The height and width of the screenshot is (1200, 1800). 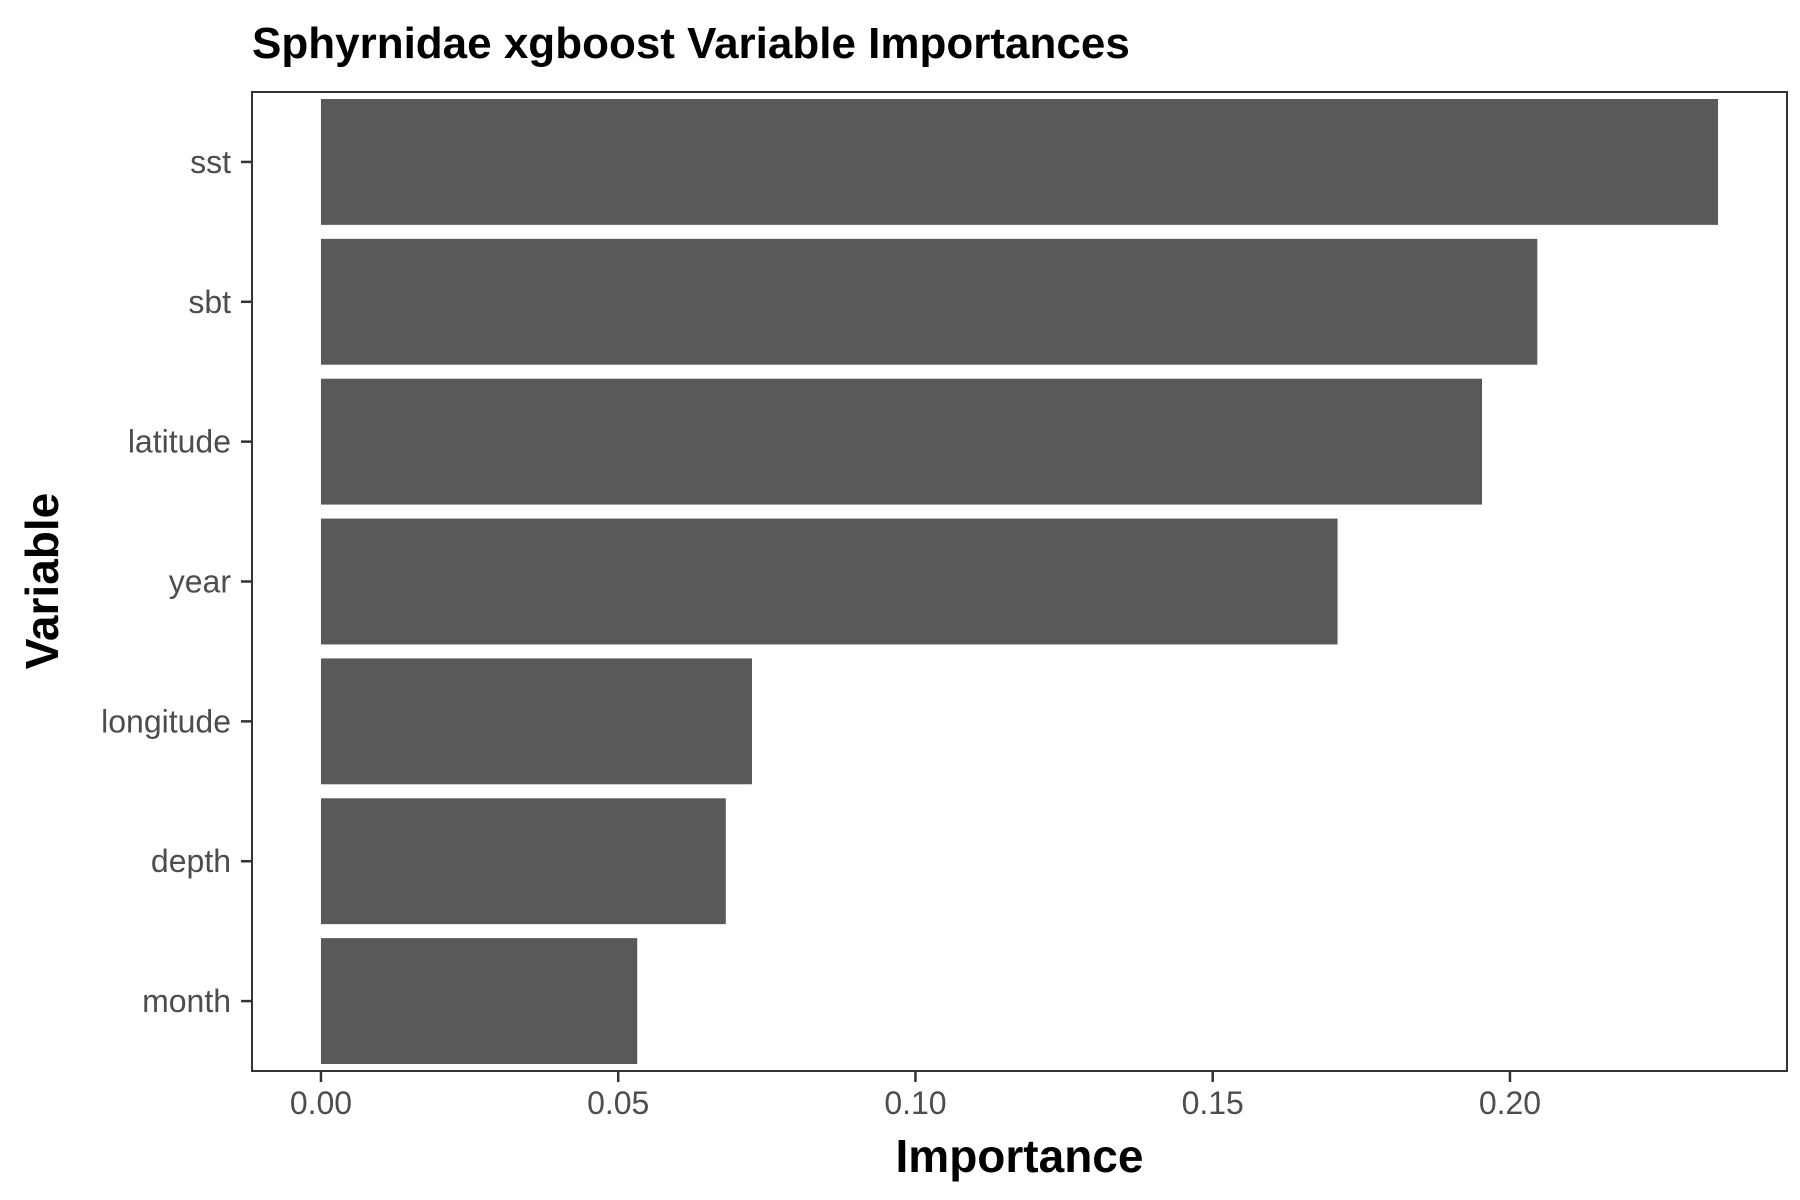 What do you see at coordinates (1510, 1103) in the screenshot?
I see `x-tick-label: 0.20` at bounding box center [1510, 1103].